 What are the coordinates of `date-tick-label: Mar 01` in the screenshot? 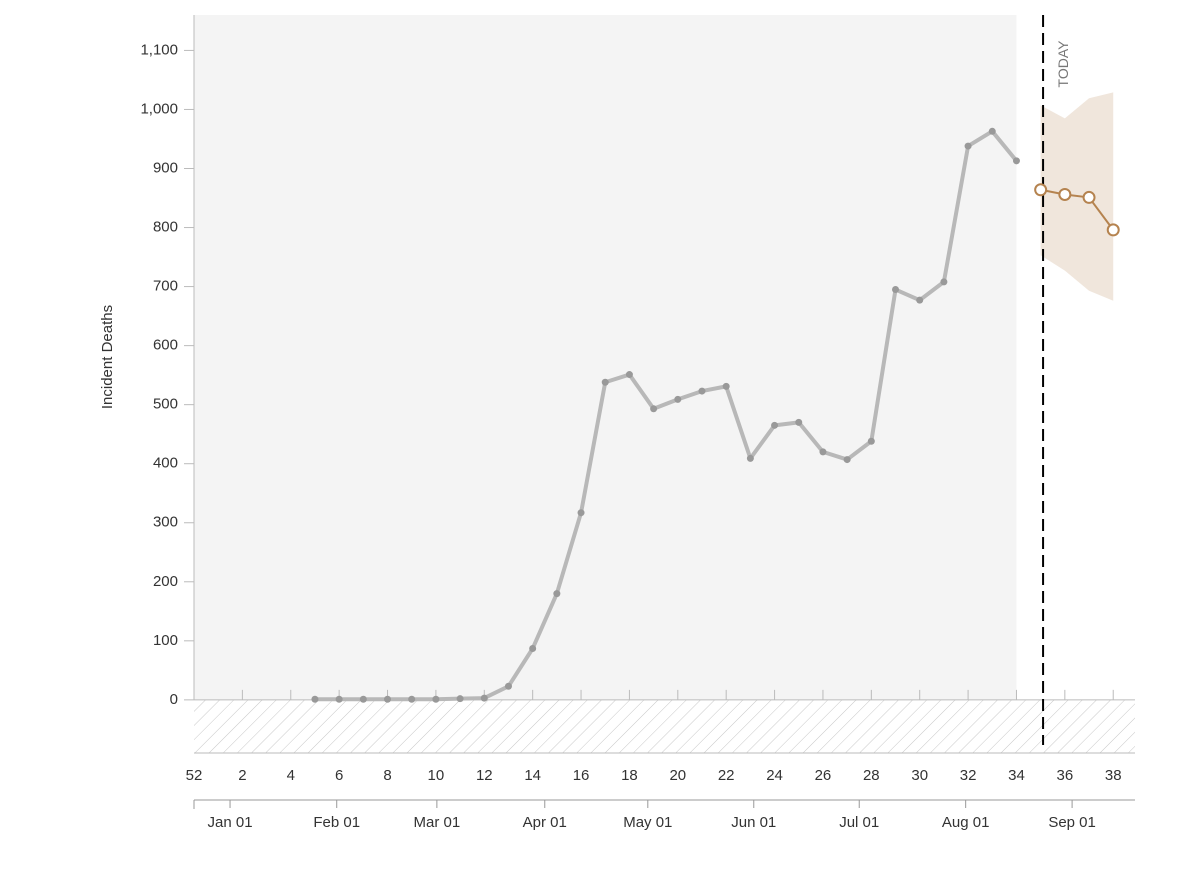 It's located at (437, 822).